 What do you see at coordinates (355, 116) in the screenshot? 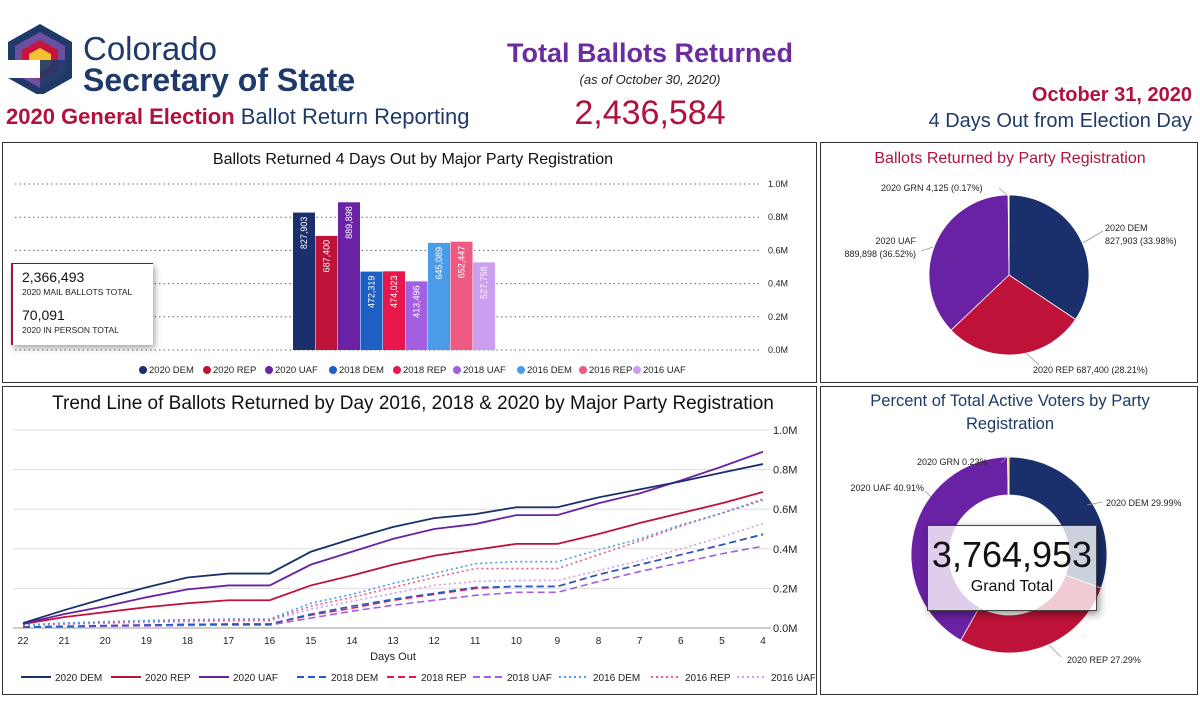
I see `subtitle-reporting: Ballot Return Reporting` at bounding box center [355, 116].